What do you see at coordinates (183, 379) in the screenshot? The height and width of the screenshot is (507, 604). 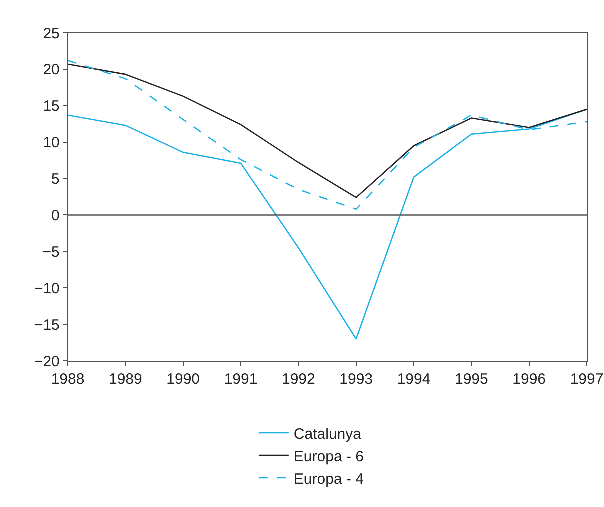 I see `x-tick-label: 1990` at bounding box center [183, 379].